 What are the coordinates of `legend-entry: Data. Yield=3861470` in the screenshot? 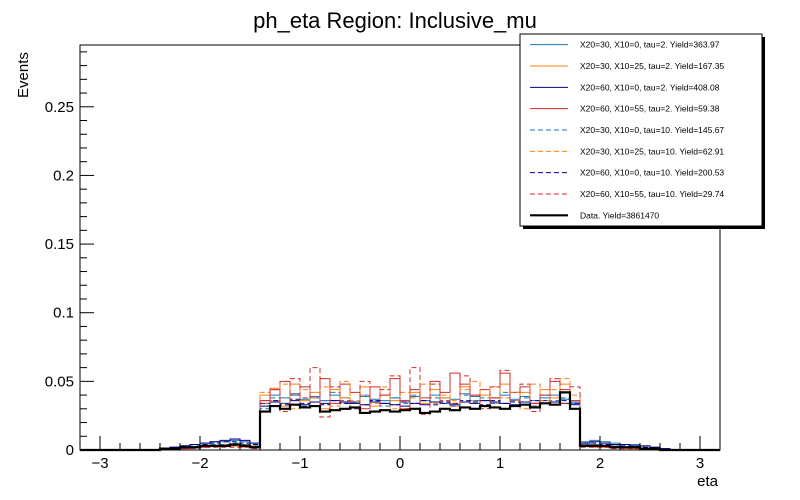 It's located at (619, 215).